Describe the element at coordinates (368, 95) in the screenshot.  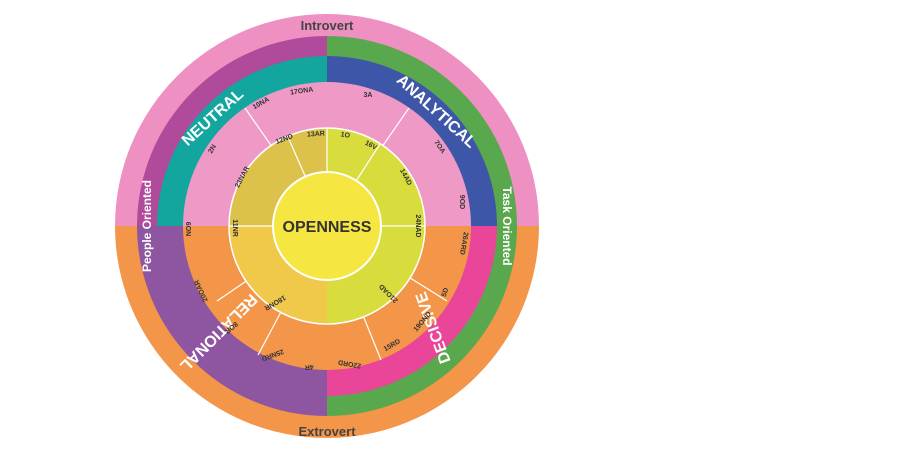
I see `code-3a: 3A` at that location.